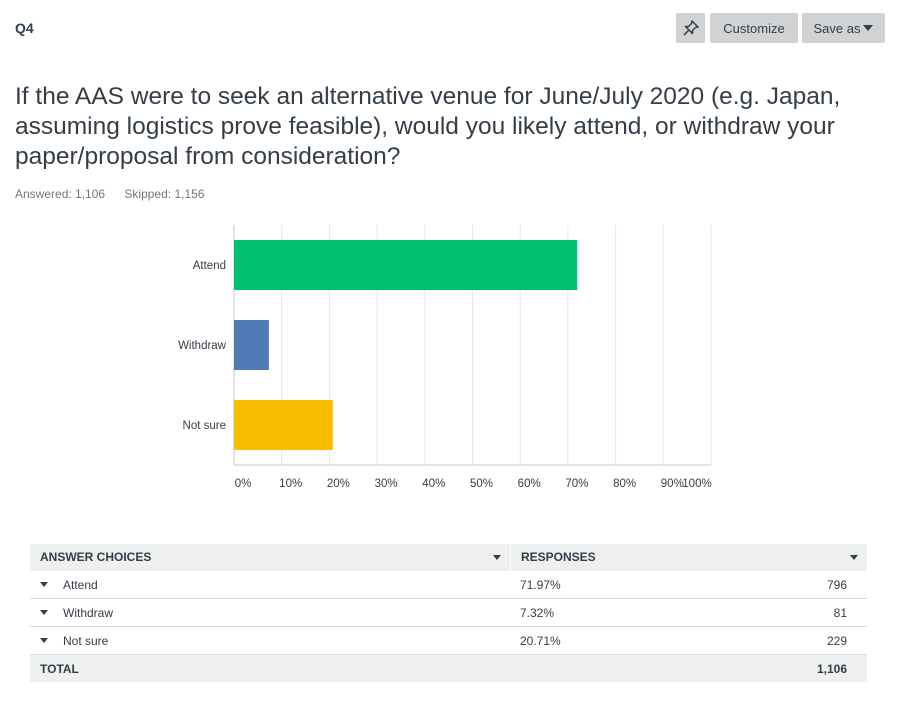 This screenshot has width=897, height=711. I want to click on x-tick-label: 70%, so click(576, 484).